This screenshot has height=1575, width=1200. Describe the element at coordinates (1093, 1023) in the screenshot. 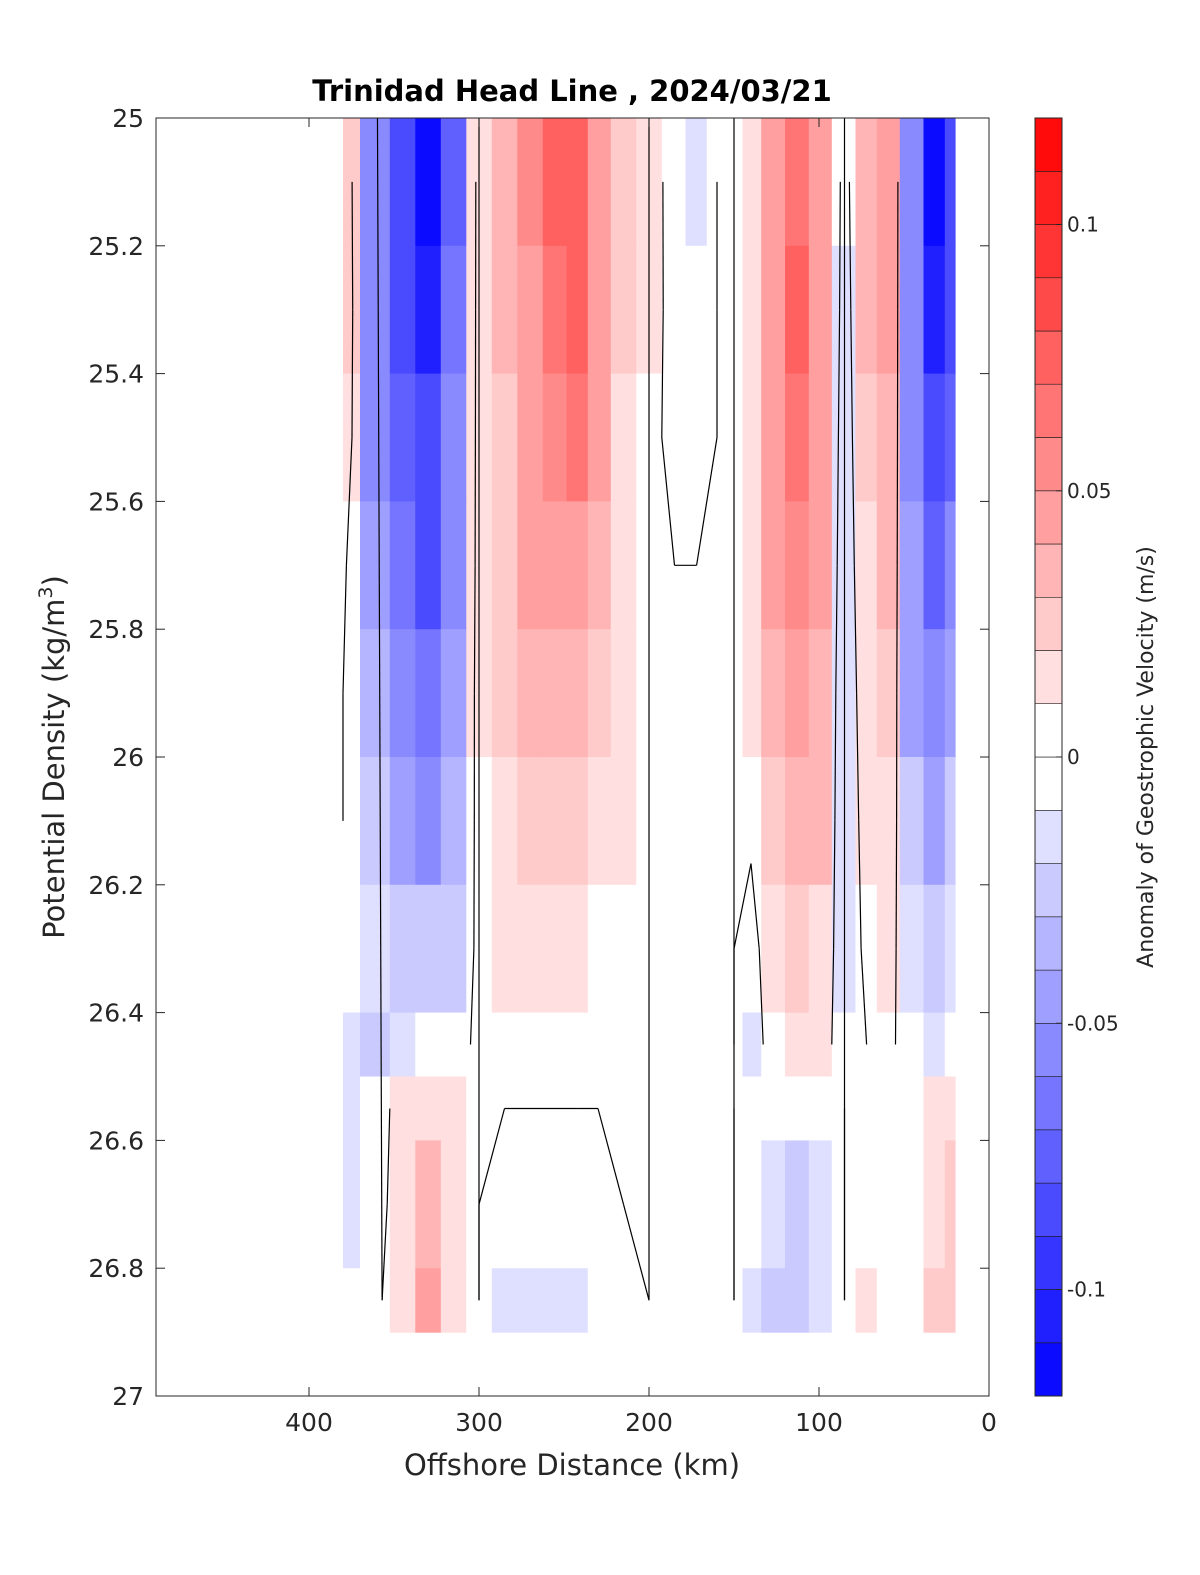

I see `colorbar-tick-label: -0.05` at that location.